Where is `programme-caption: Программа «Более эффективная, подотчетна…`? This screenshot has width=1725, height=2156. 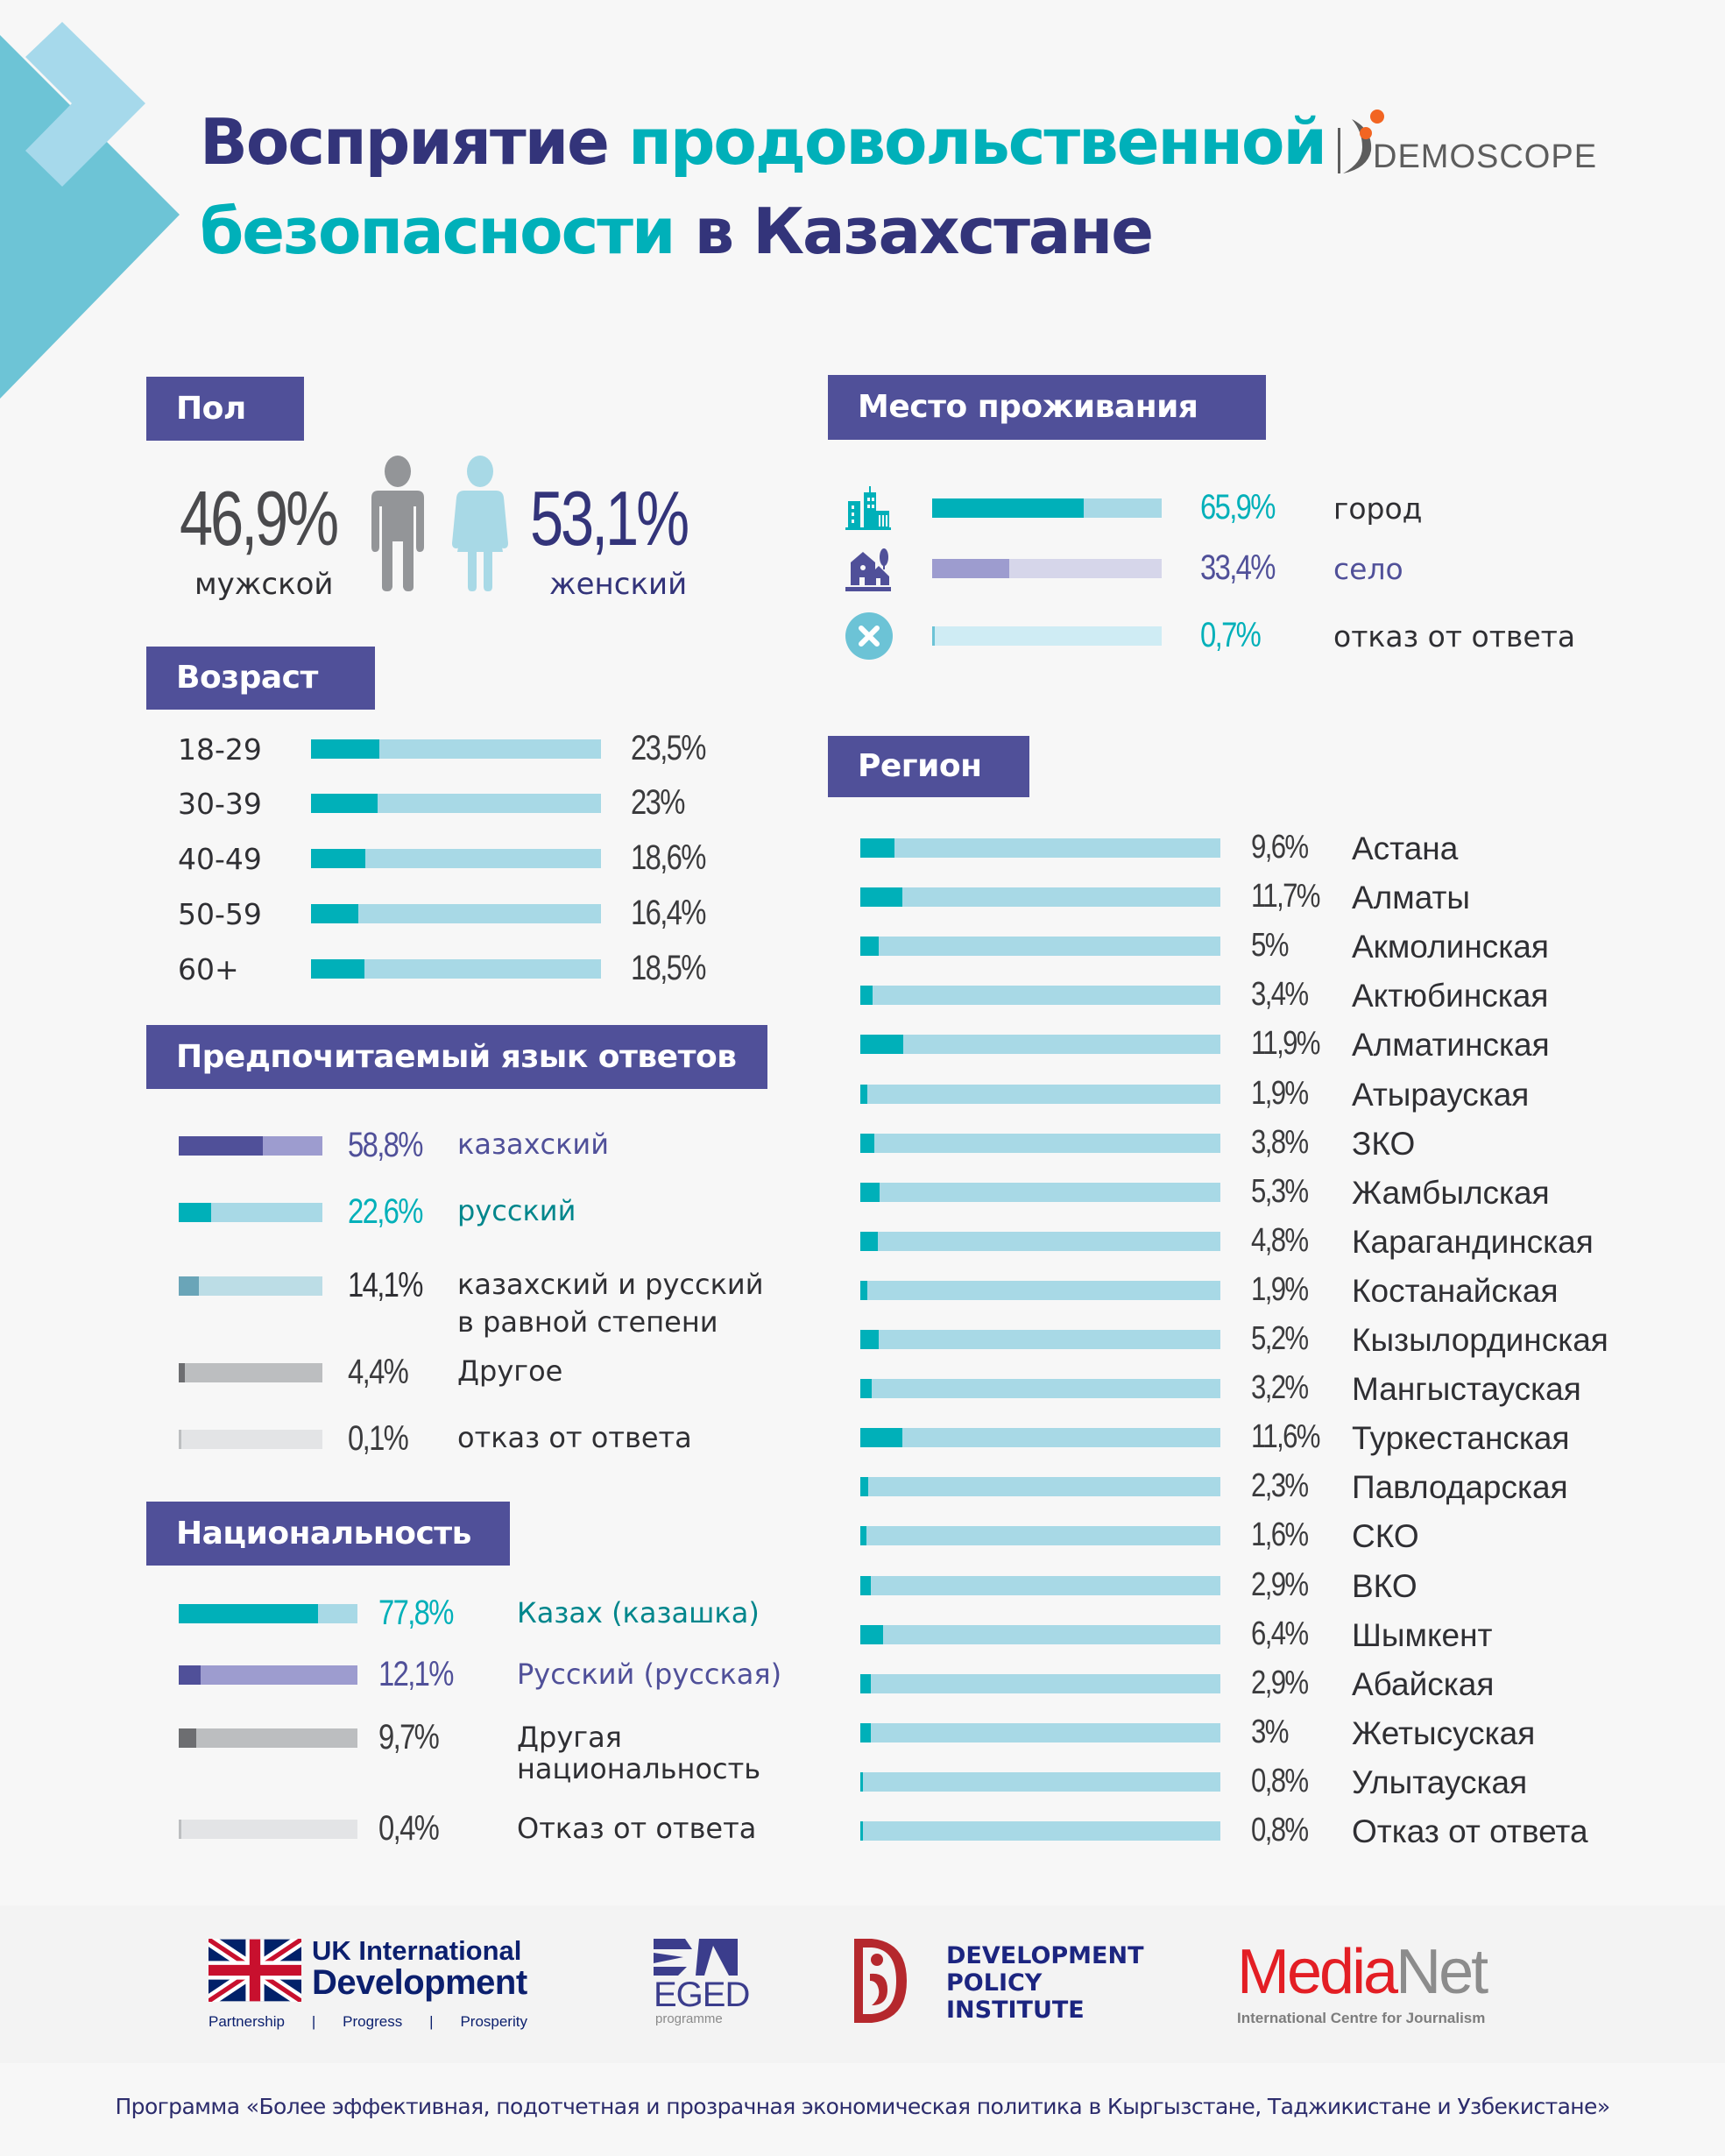
programme-caption: Программа «Более эффективная, подотчетна… is located at coordinates (862, 2106).